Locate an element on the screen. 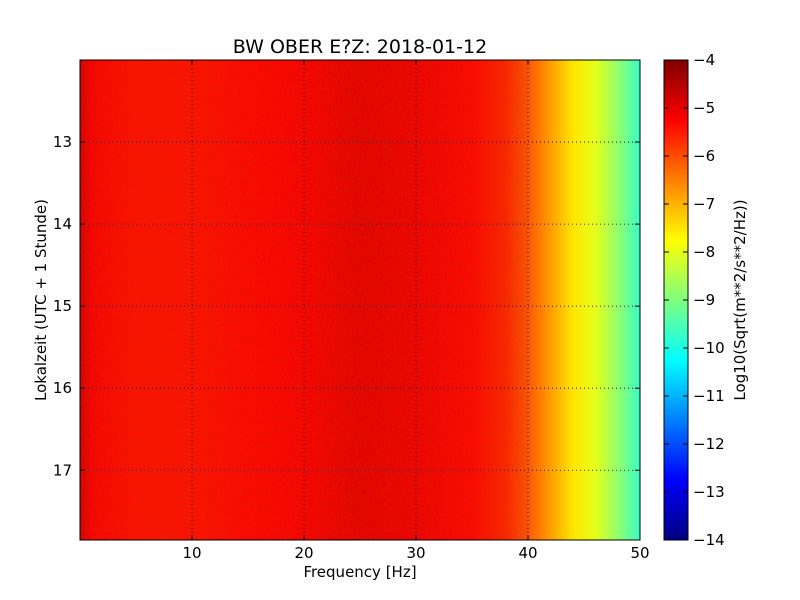 This screenshot has height=600, width=800. y-axis-label: Lokalzeit (UTC + 1 Stunde) is located at coordinates (41, 300).